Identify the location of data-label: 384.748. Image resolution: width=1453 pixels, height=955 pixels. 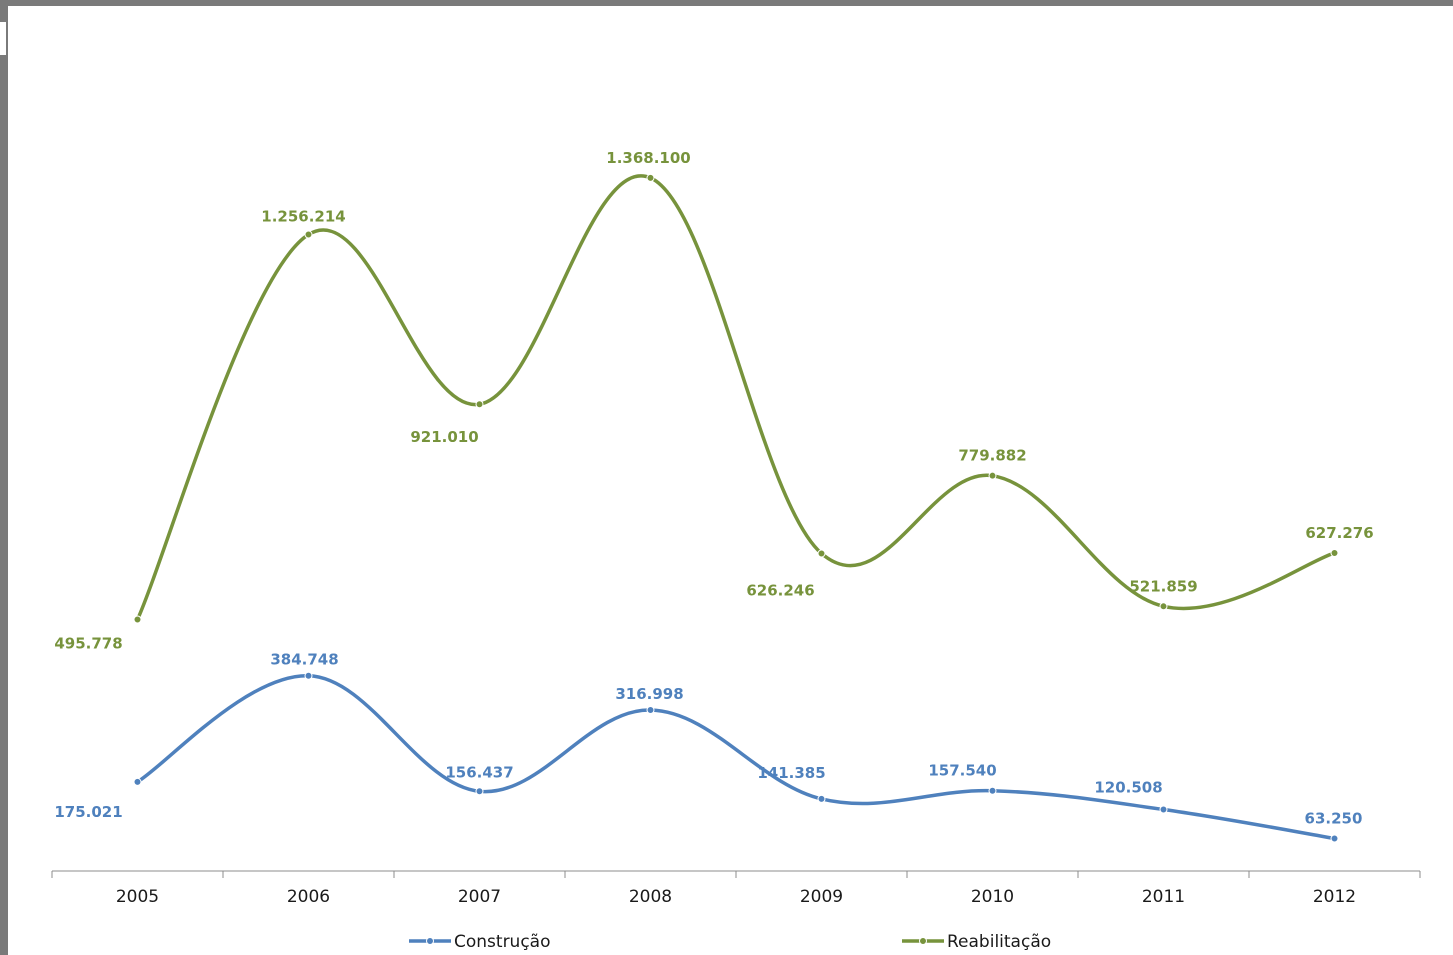
(304, 660).